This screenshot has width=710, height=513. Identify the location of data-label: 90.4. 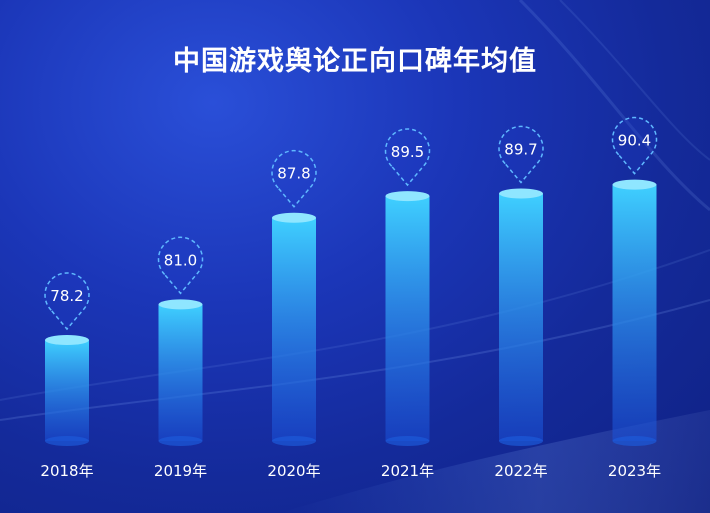
(634, 141).